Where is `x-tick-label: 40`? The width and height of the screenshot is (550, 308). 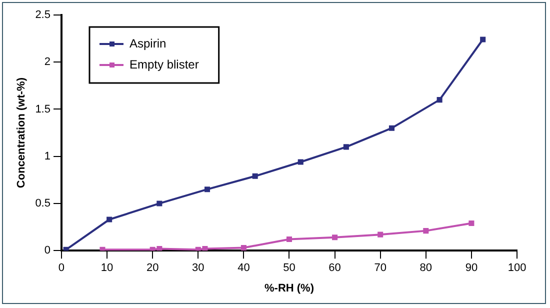
x-tick-label: 40 is located at coordinates (244, 268).